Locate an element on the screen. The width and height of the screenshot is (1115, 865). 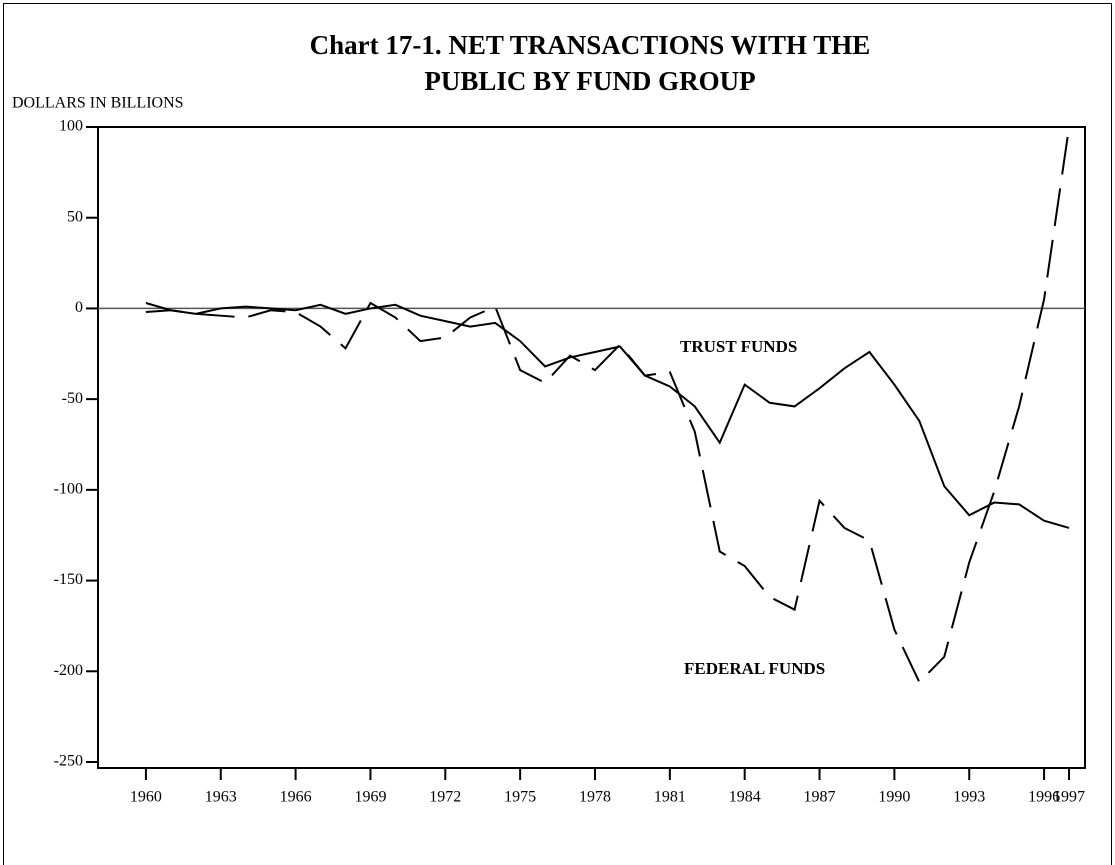
x-tick-label: 1963 is located at coordinates (221, 797).